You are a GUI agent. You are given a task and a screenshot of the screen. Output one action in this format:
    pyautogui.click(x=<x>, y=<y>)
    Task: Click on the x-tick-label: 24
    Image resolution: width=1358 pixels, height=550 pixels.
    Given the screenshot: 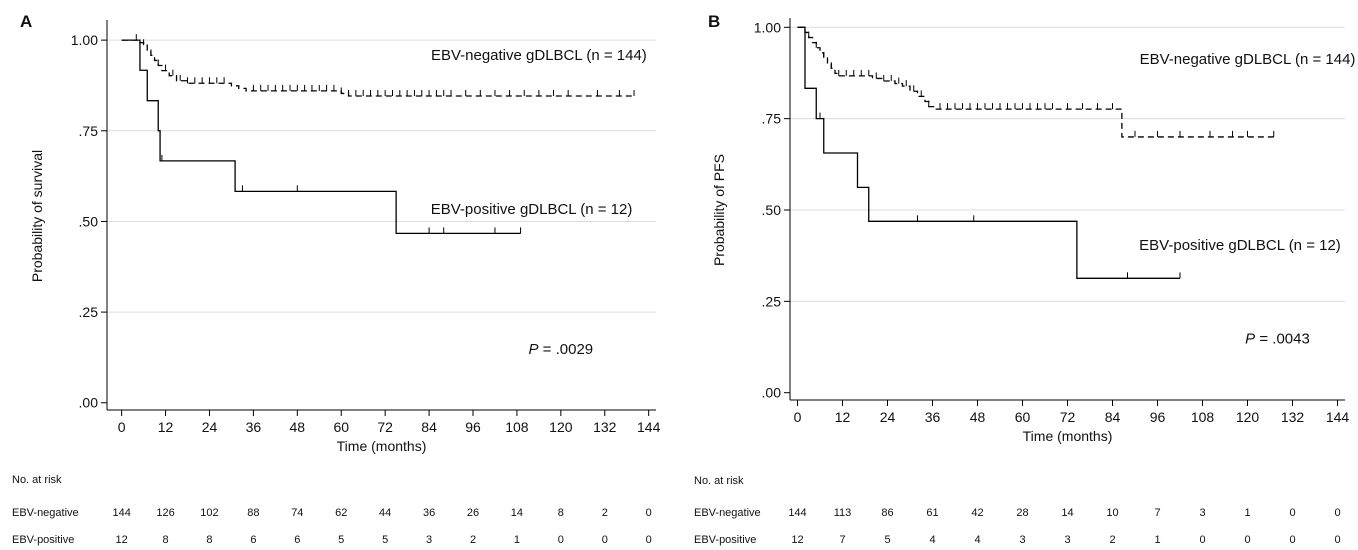 What is the action you would take?
    pyautogui.click(x=888, y=417)
    